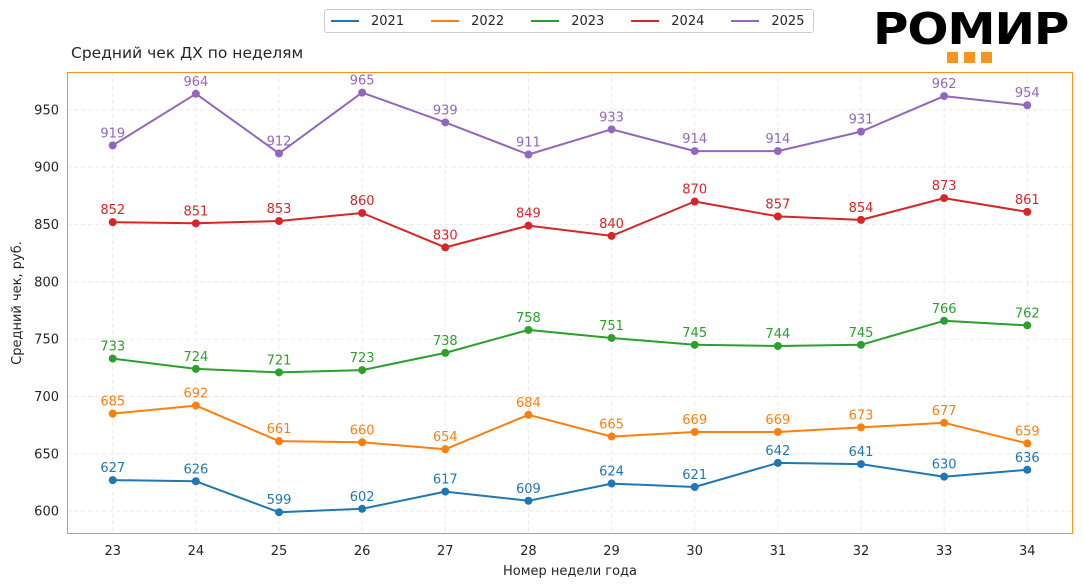 This screenshot has height=587, width=1083. Describe the element at coordinates (367, 21) in the screenshot. I see `legend-item-2021: 2021` at that location.